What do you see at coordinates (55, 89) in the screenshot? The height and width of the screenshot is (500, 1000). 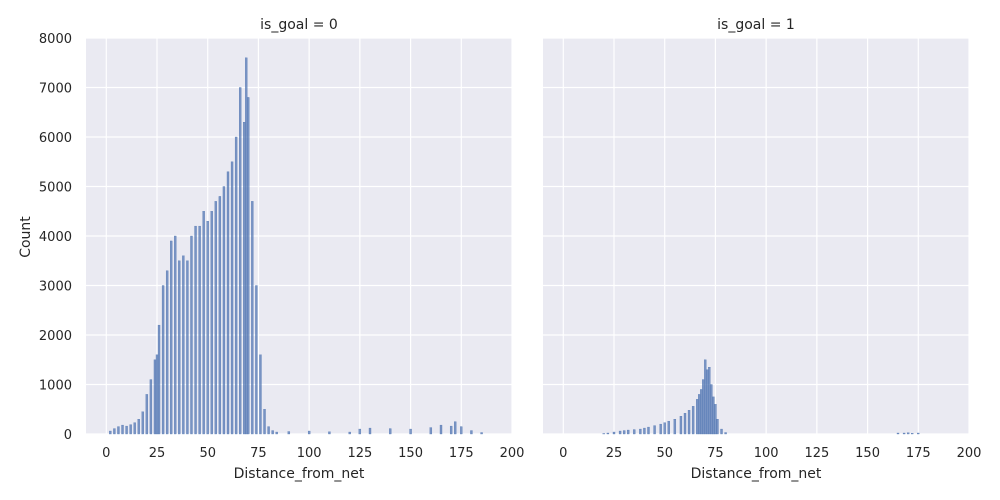 I see `y-tick-label: 7000` at bounding box center [55, 89].